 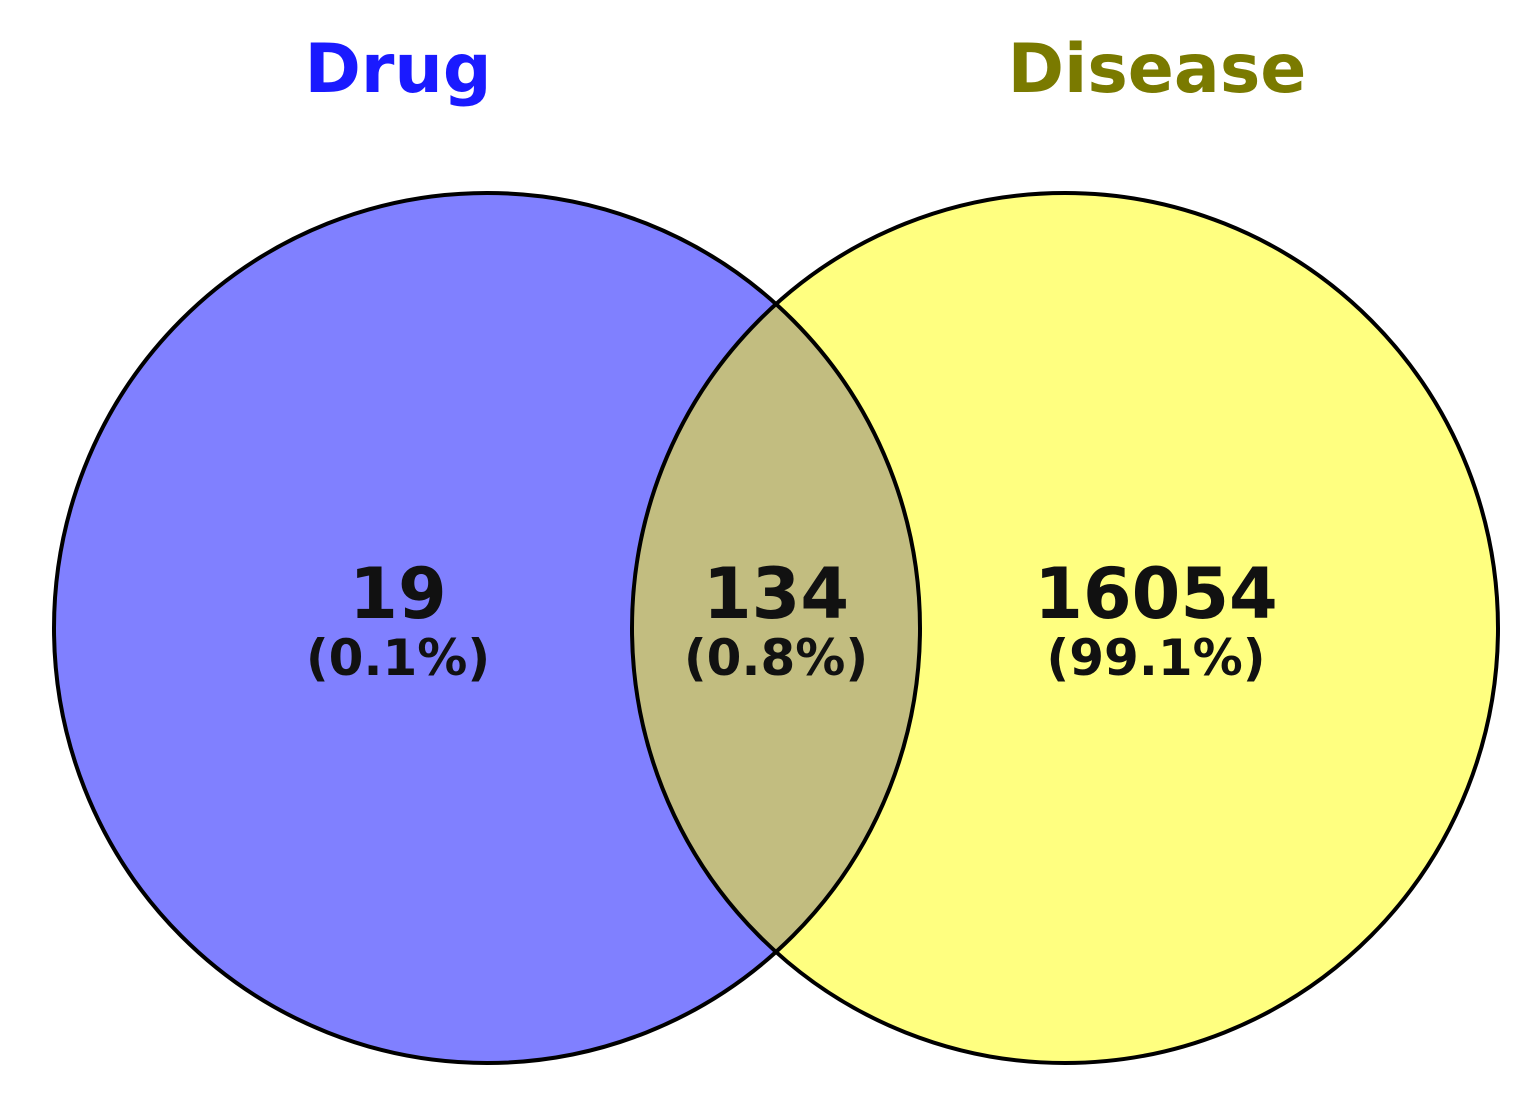 I want to click on drug-set-title: Drug, so click(x=397, y=69).